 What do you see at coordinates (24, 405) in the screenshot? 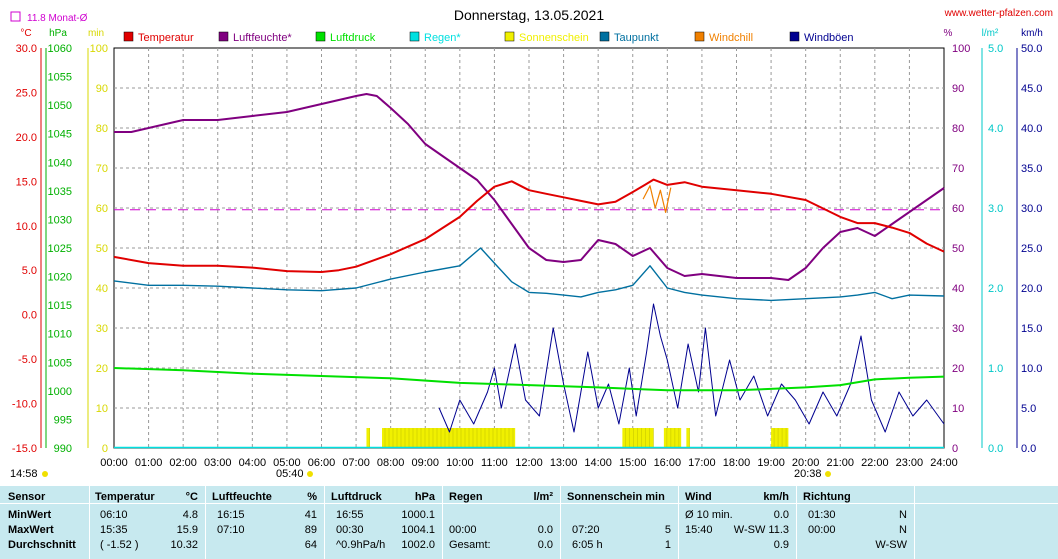
I see `temp-tick-label: -10.0` at bounding box center [24, 405].